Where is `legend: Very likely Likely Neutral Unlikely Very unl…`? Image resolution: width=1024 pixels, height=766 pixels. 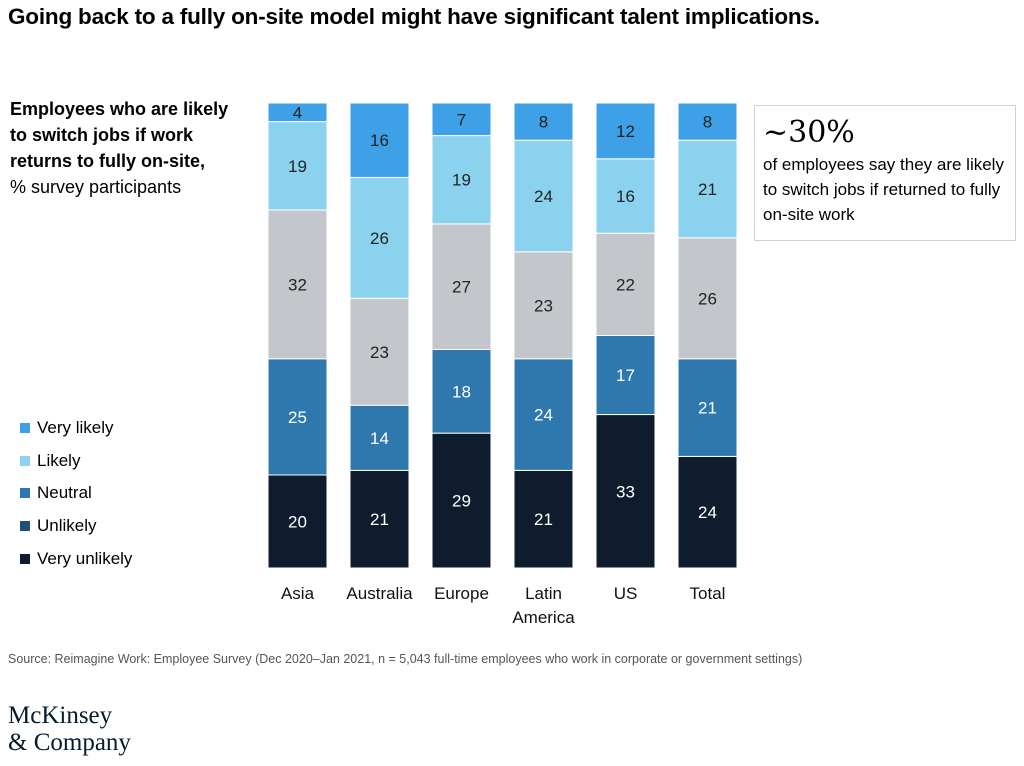
legend: Very likely Likely Neutral Unlikely Very unl… is located at coordinates (76, 493).